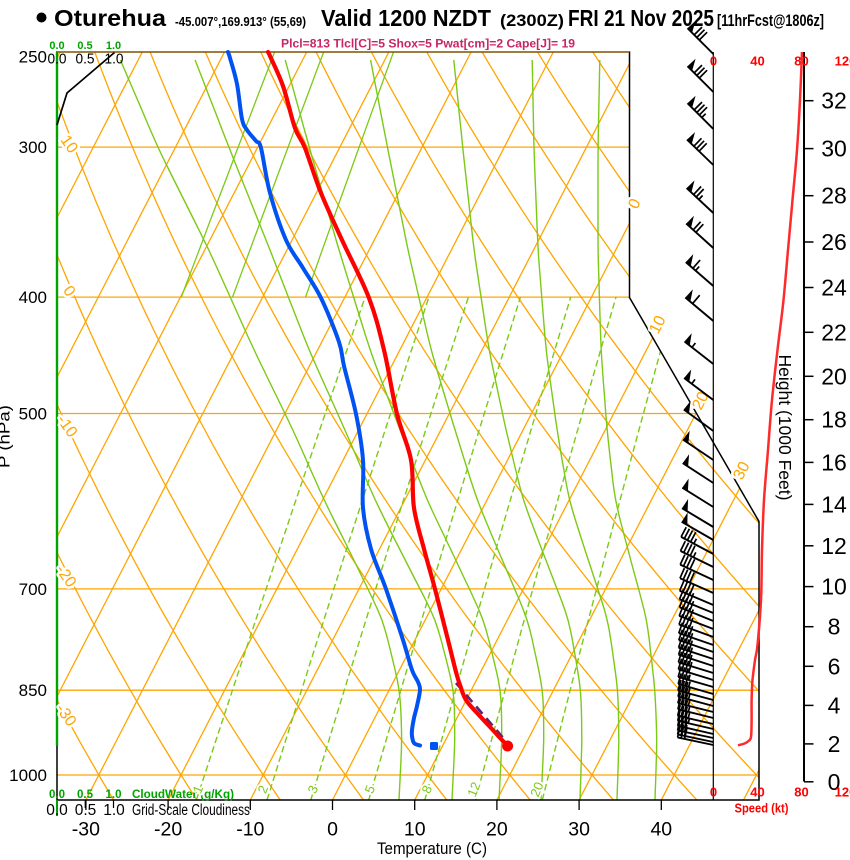 The width and height of the screenshot is (850, 860). I want to click on svg-text: Temperature (C), so click(432, 848).